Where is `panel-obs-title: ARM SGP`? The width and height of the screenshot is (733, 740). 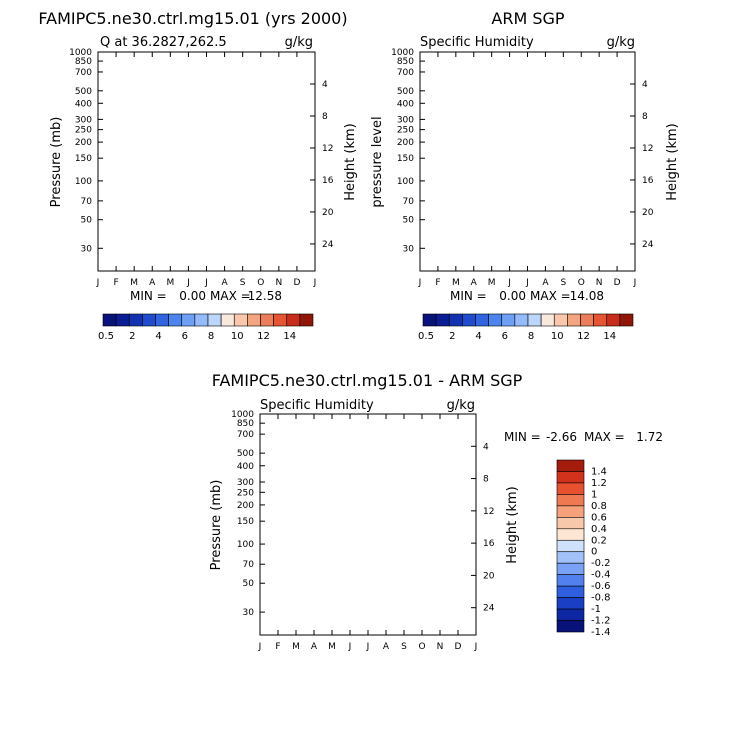
panel-obs-title: ARM SGP is located at coordinates (528, 18).